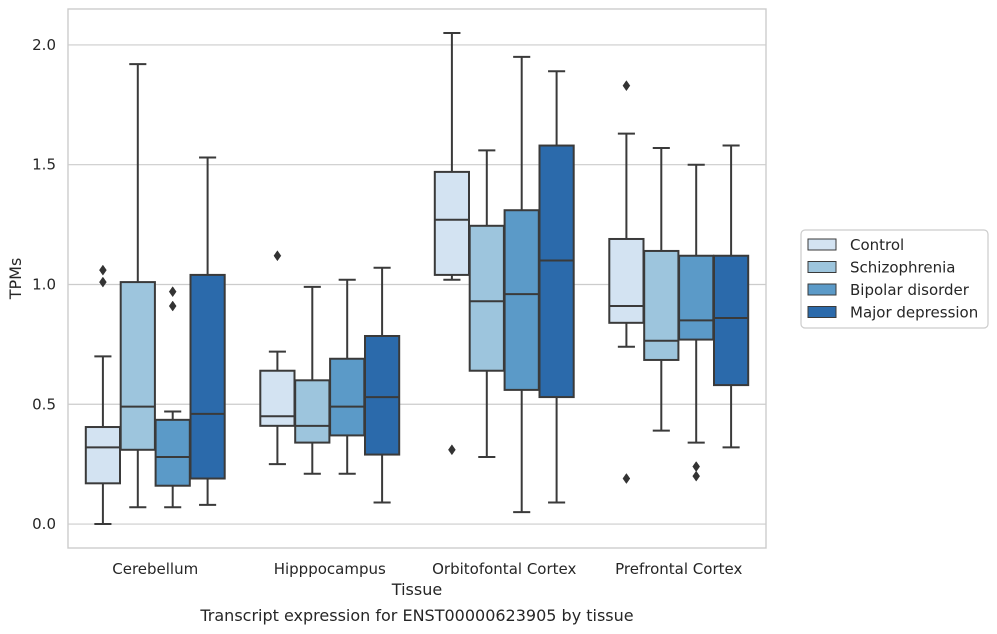 Image resolution: width=997 pixels, height=634 pixels. Describe the element at coordinates (330, 569) in the screenshot. I see `x-tick-label: Hipppocampus` at that location.